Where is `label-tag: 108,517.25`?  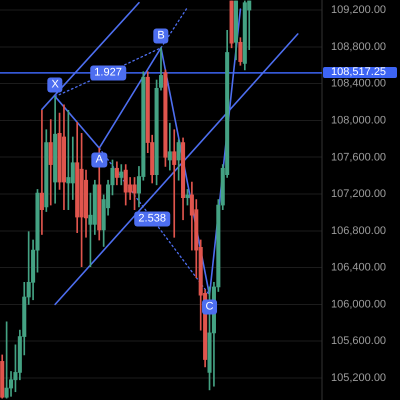
label-tag: 108,517.25 is located at coordinates (360, 72).